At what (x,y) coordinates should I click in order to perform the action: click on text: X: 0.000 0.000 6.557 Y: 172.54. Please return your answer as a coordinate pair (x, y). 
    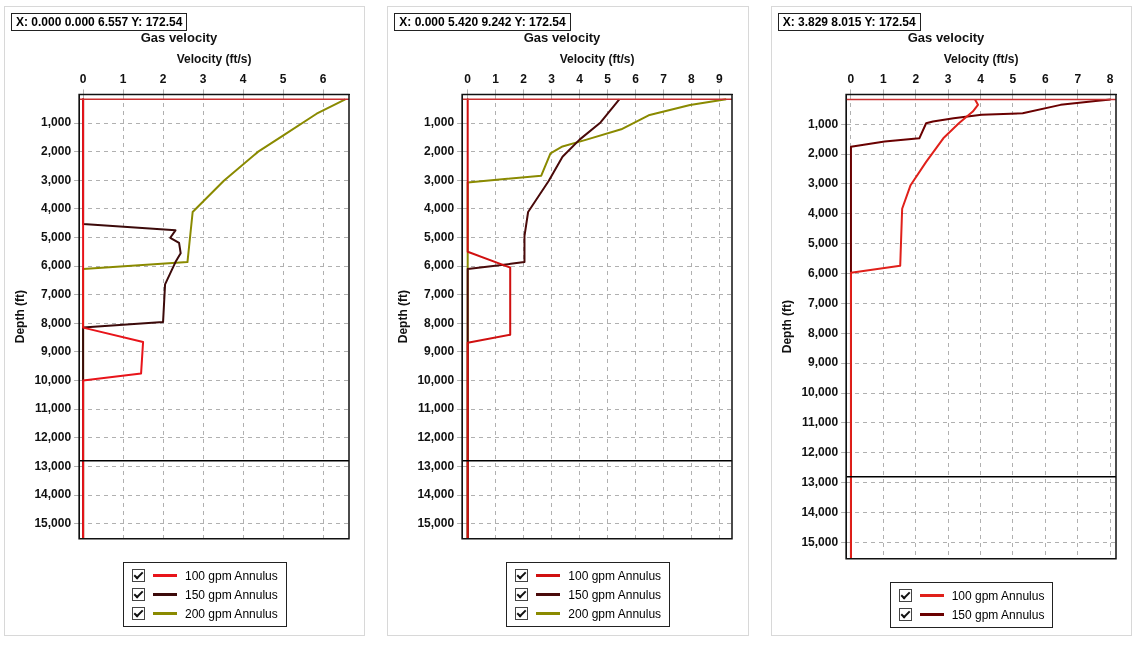
    Looking at the image, I should click on (99, 22).